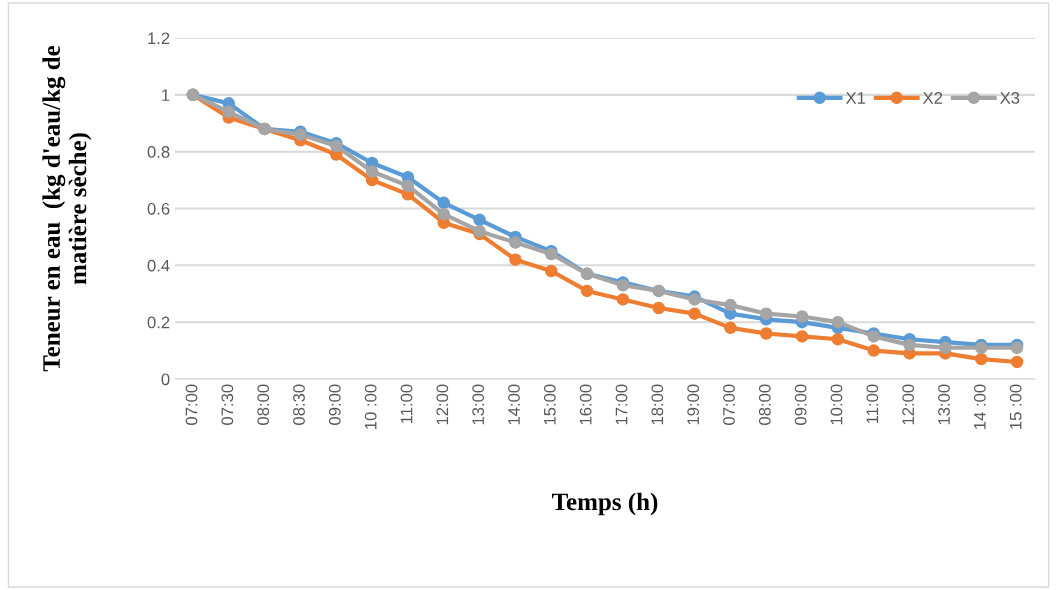 This screenshot has height=590, width=1056. Describe the element at coordinates (979, 406) in the screenshot. I see `x-tick-label: 14 :00` at that location.